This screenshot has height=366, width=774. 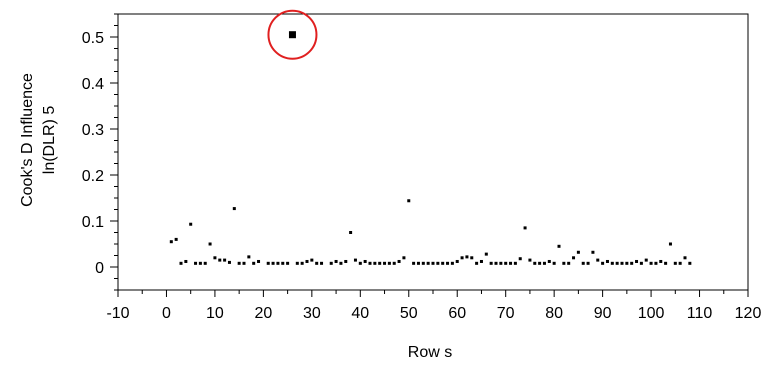 What do you see at coordinates (312, 313) in the screenshot?
I see `x-tick-label: 30` at bounding box center [312, 313].